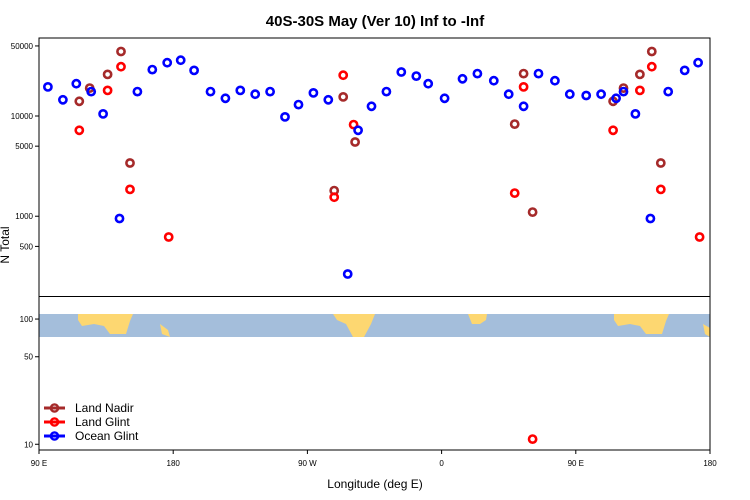 The height and width of the screenshot is (500, 750). I want to click on land-australia-repeat, so click(641, 324).